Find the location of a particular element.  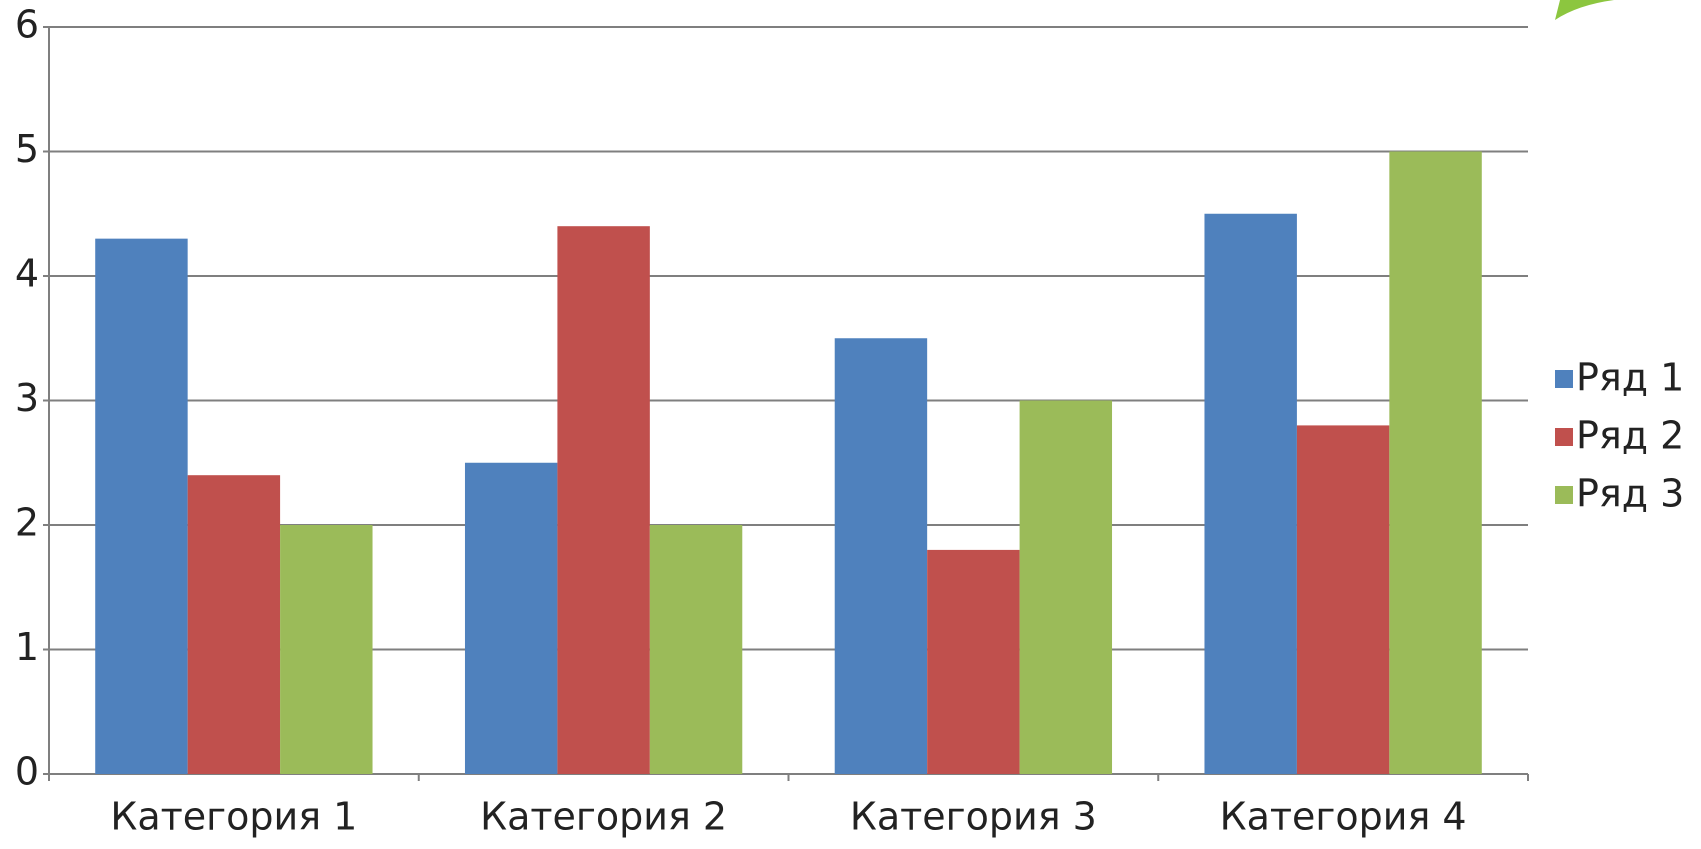

x-tick-label: Категория 2 is located at coordinates (603, 817).